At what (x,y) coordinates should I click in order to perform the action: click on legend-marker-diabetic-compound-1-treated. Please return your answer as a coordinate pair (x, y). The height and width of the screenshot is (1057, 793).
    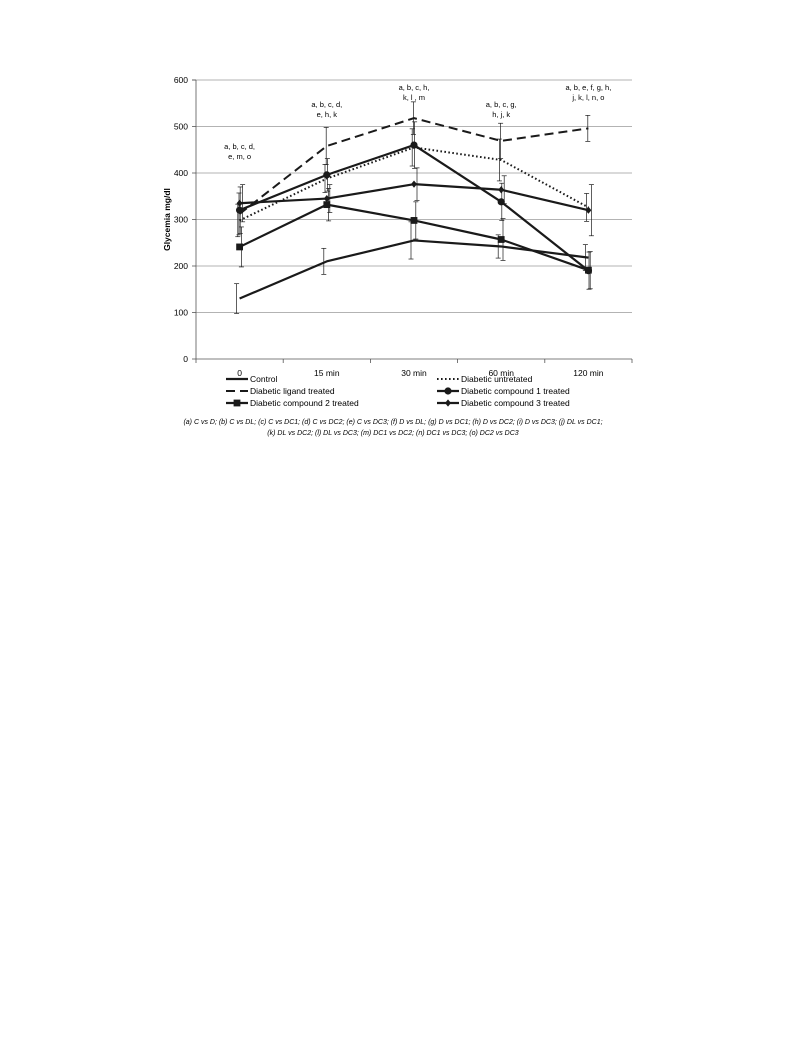
    Looking at the image, I should click on (448, 391).